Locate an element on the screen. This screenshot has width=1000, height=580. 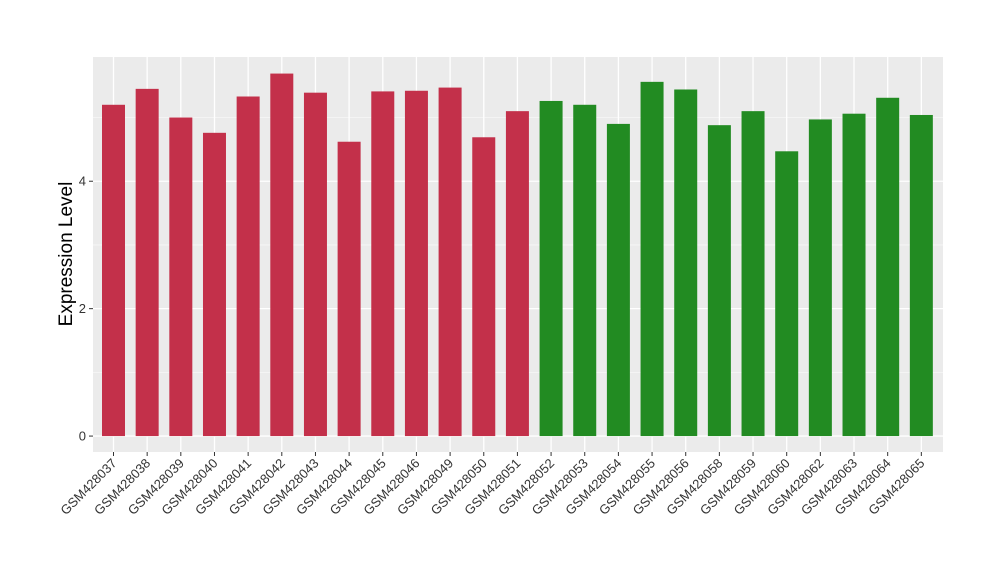
y-tick-label: 0 is located at coordinates (82, 436).